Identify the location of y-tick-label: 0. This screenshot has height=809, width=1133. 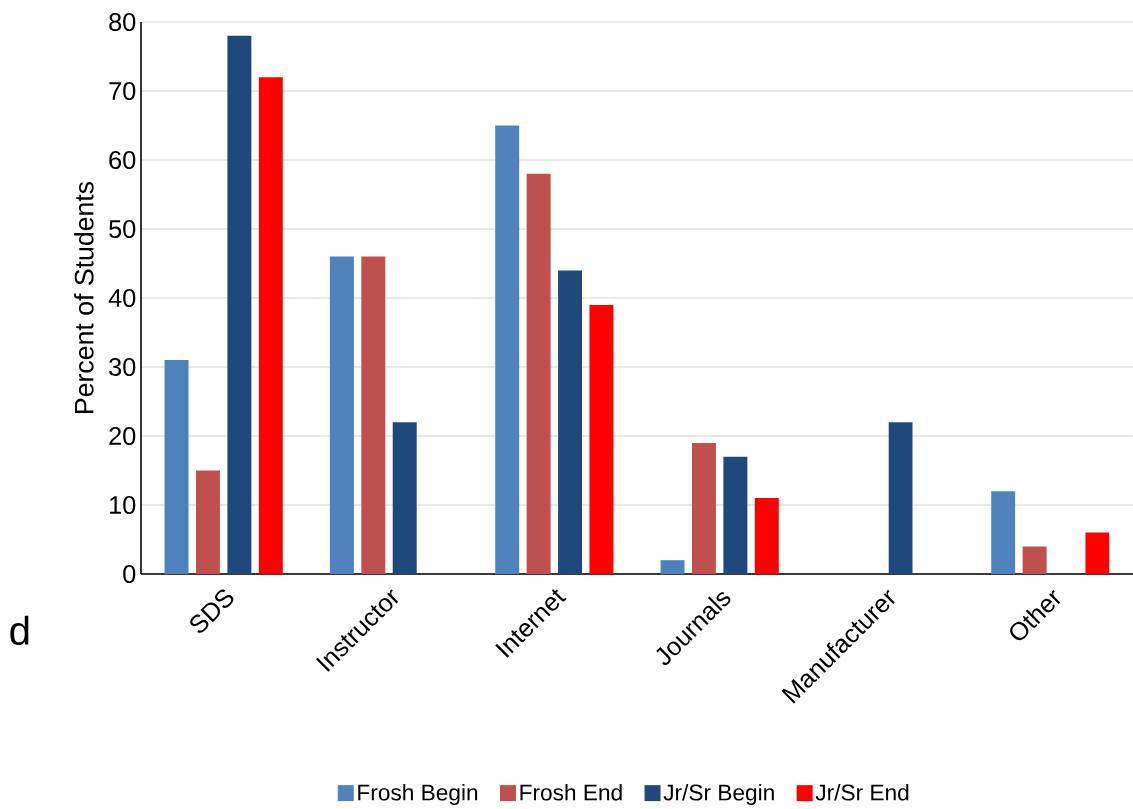
(129, 574).